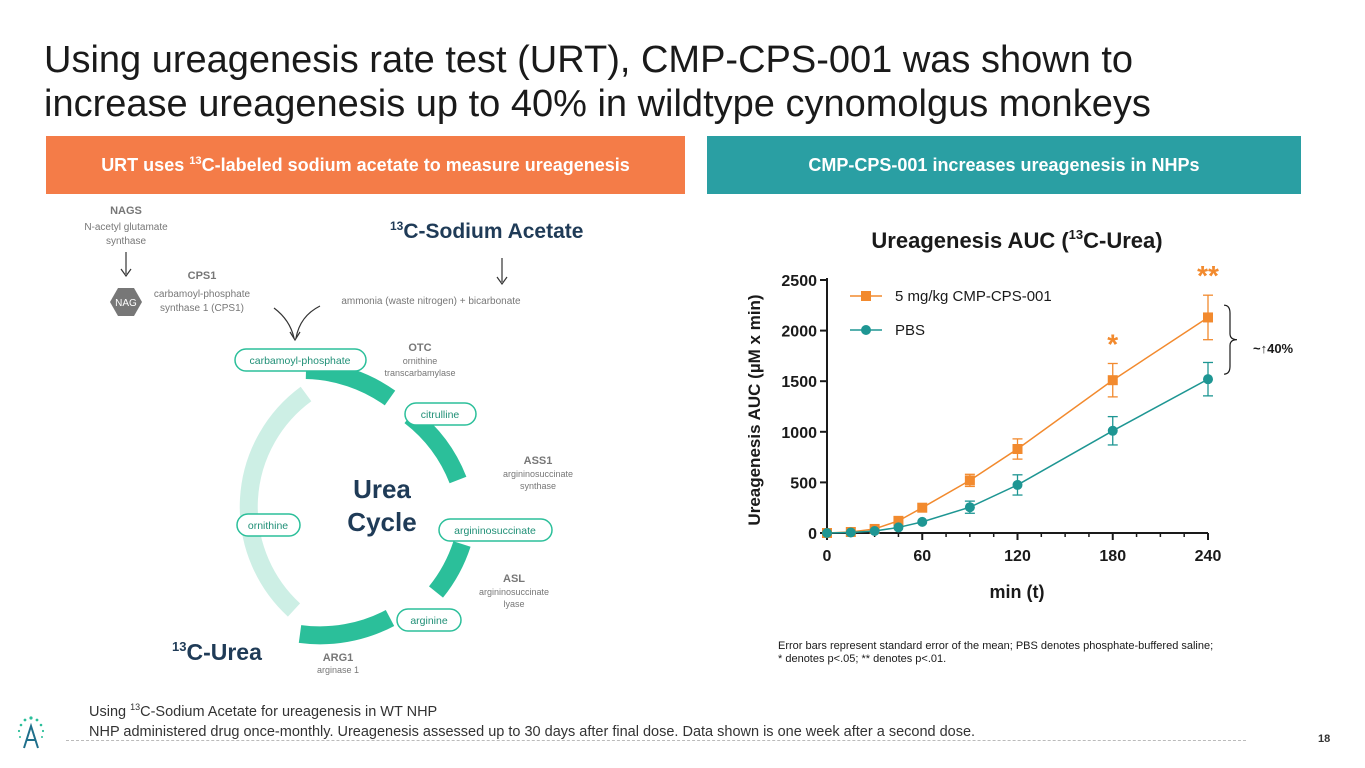 The width and height of the screenshot is (1365, 768). I want to click on x-tick-label: 0, so click(827, 556).